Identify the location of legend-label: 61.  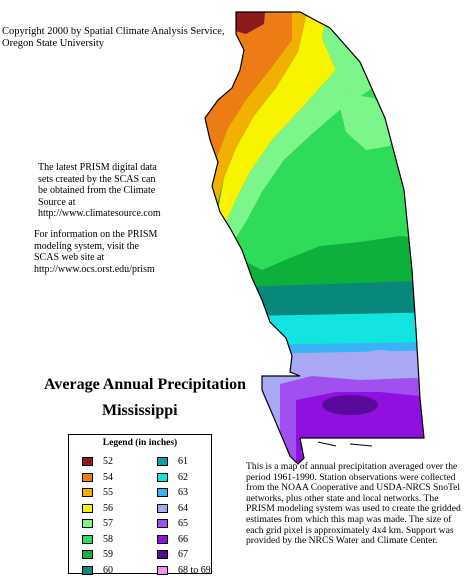
(183, 462).